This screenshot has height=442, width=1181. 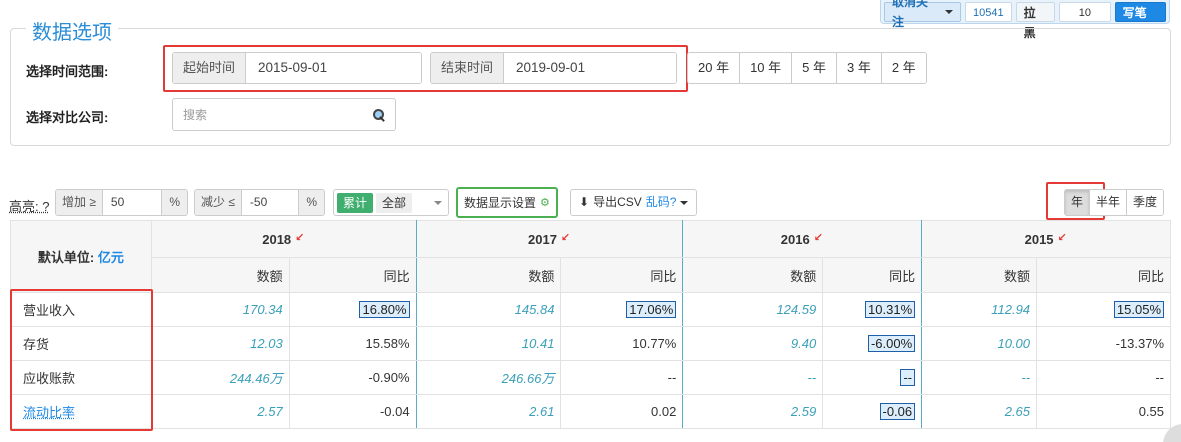 What do you see at coordinates (132, 202) in the screenshot?
I see `increase-input: 50` at bounding box center [132, 202].